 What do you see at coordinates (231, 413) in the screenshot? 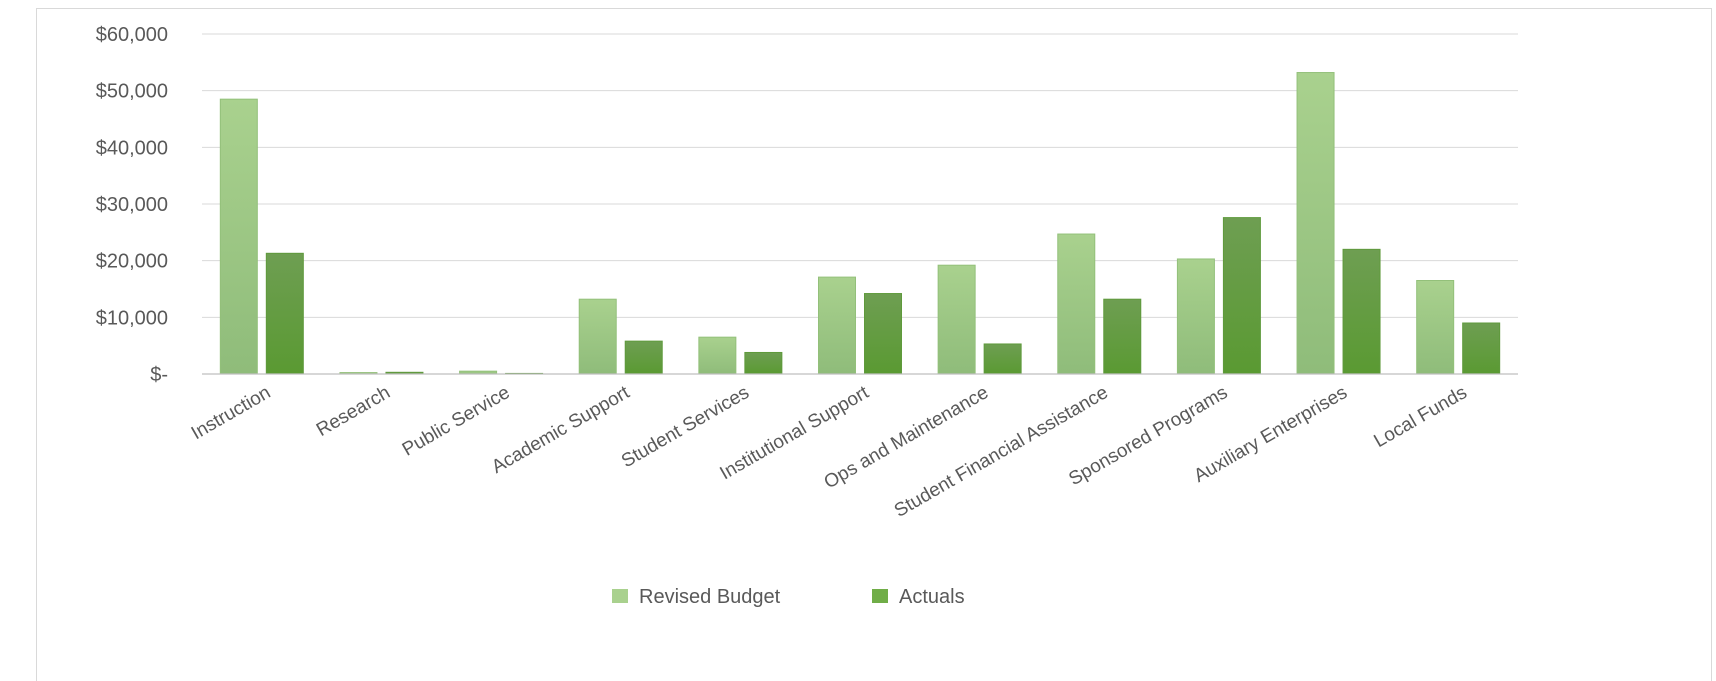
I see `x-category-label: Instruction` at bounding box center [231, 413].